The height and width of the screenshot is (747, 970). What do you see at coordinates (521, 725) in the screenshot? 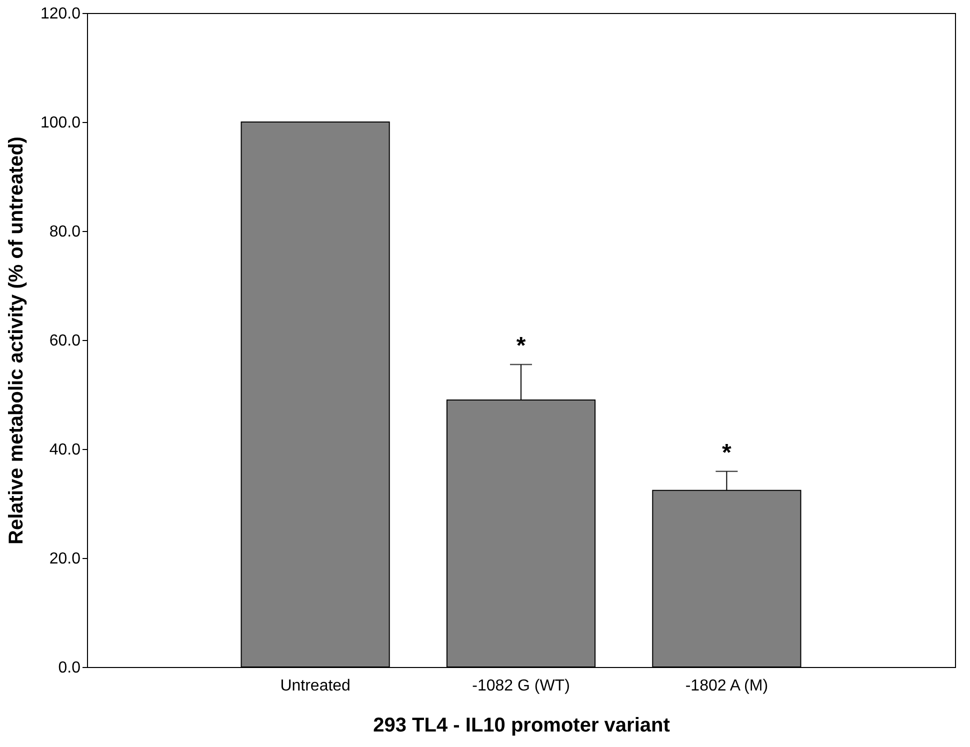
I see `x-axis-title: 293 TL4 - IL10 promoter variant` at bounding box center [521, 725].